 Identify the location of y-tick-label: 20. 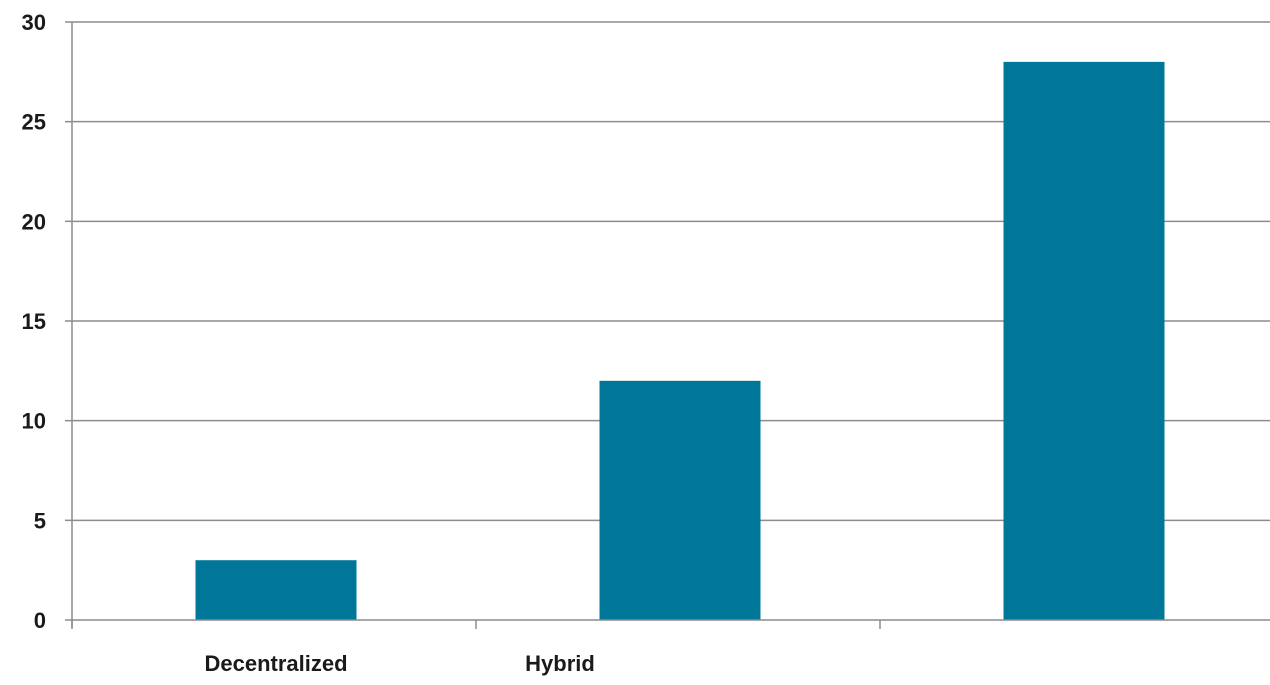
(34, 221).